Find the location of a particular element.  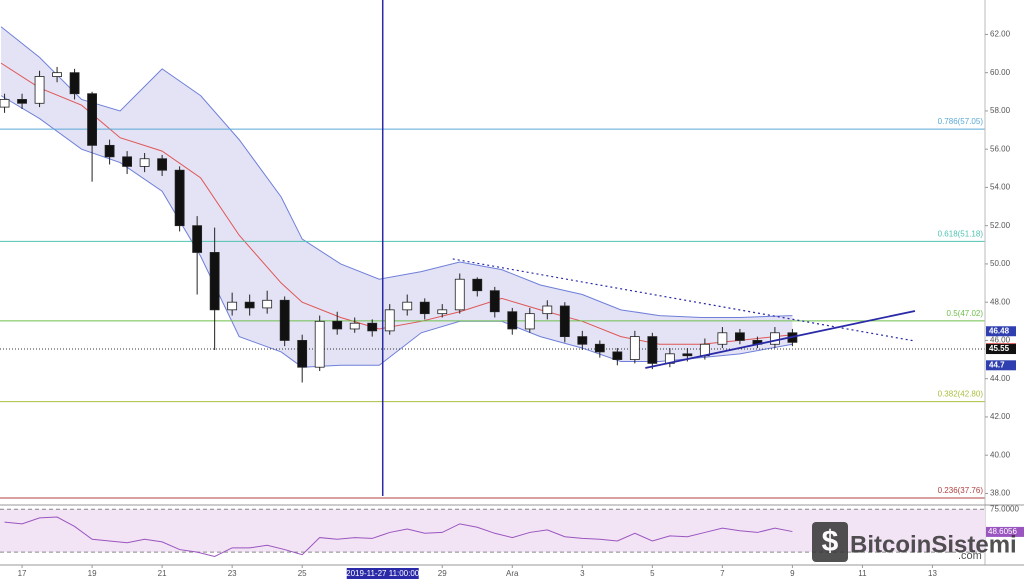

price-tag-label: 46.48 is located at coordinates (999, 330).